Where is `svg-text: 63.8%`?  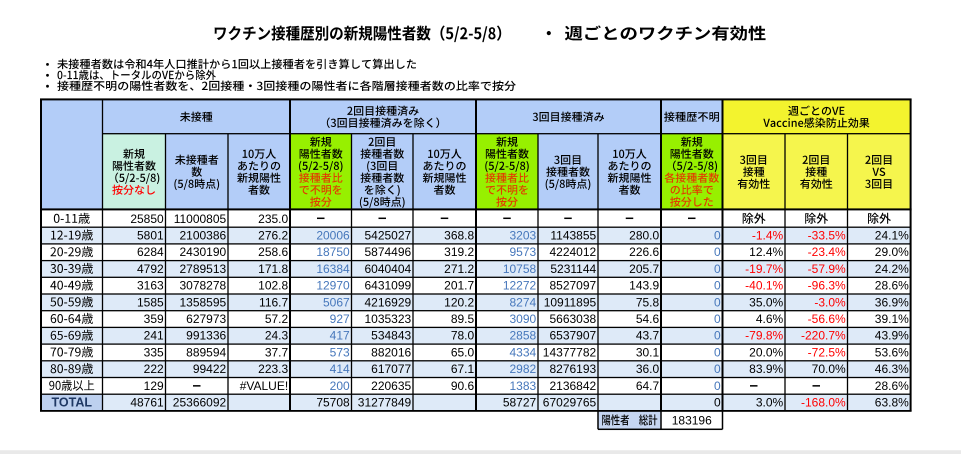
svg-text: 63.8% is located at coordinates (892, 403).